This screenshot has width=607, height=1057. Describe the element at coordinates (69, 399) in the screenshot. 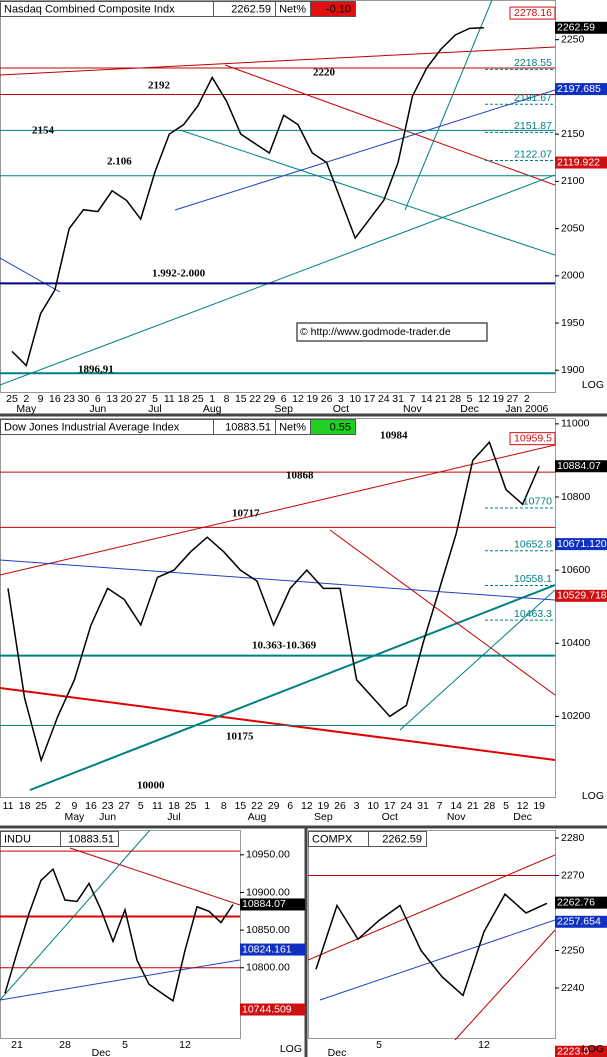

I see `x-tick-label: 23` at that location.